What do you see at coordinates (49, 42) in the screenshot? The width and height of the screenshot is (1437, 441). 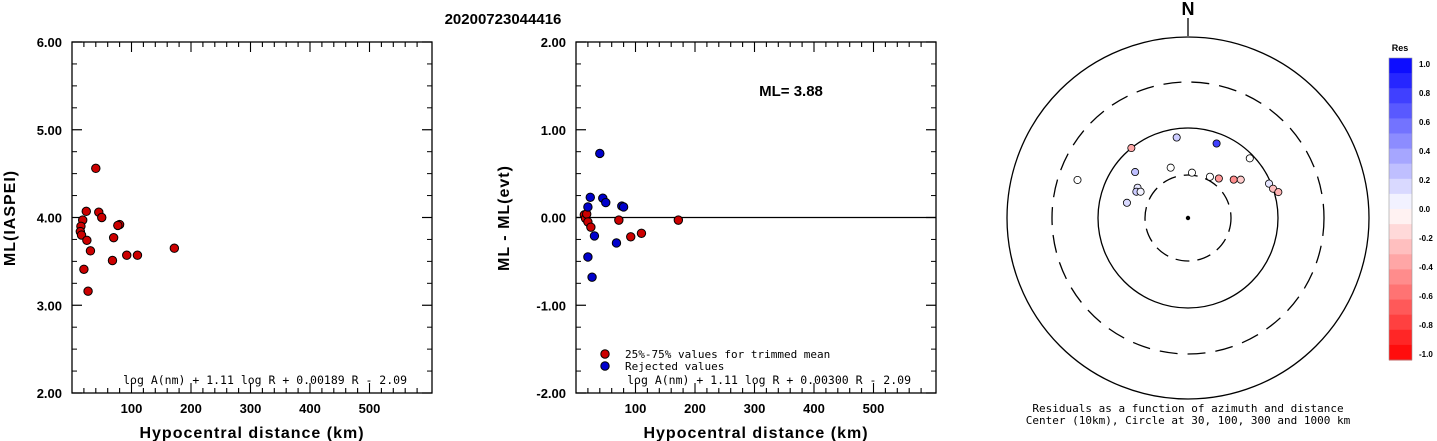 I see `ml-ytick-label: 6.00` at bounding box center [49, 42].